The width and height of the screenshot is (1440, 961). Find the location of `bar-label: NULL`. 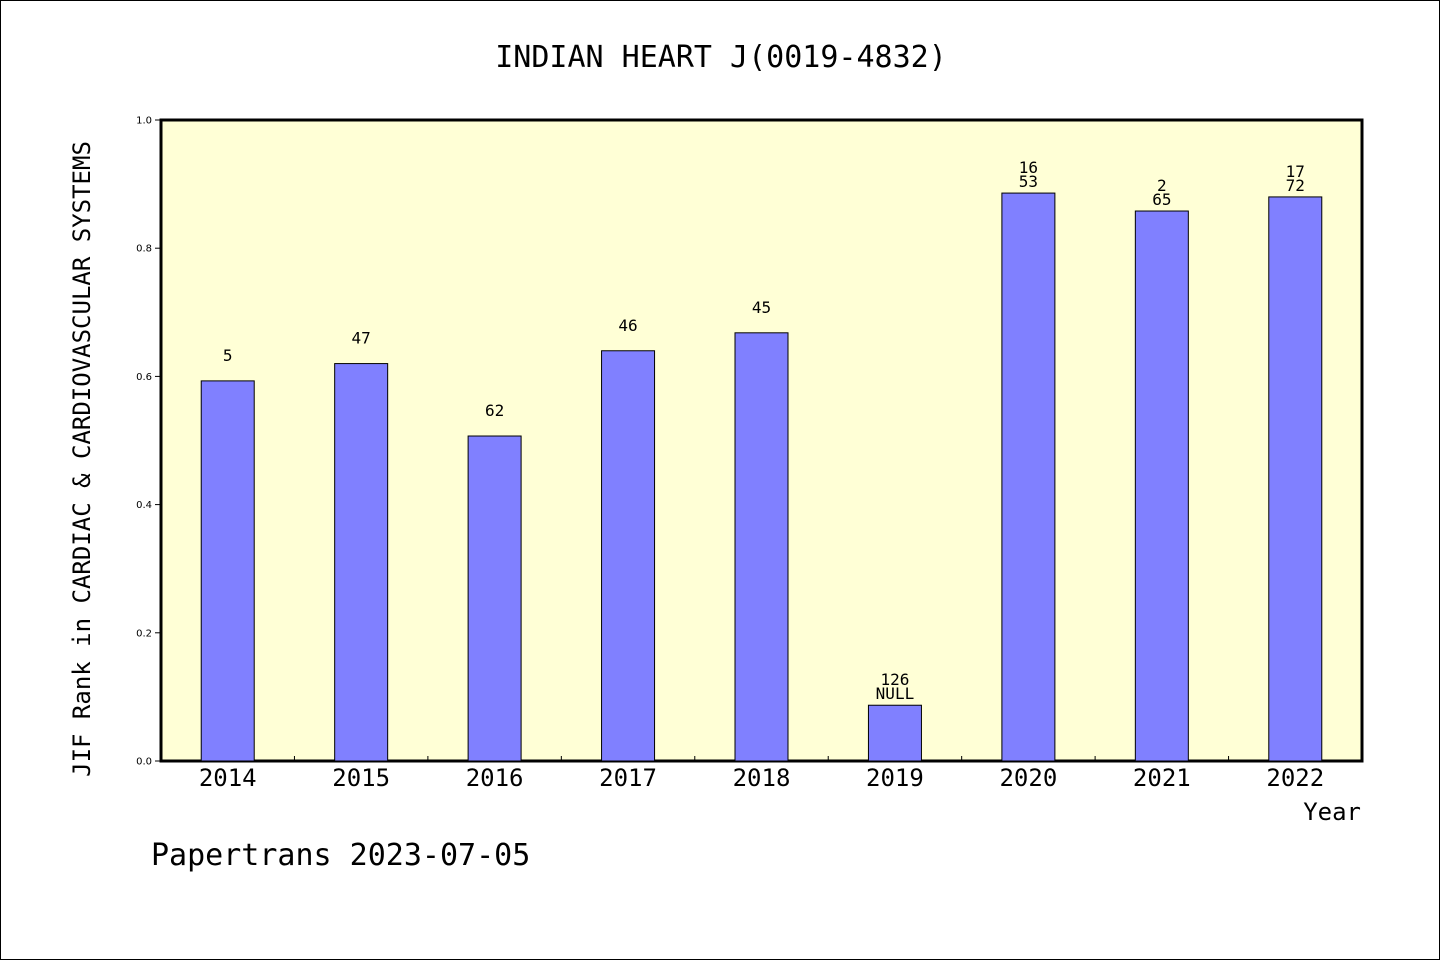

bar-label: NULL is located at coordinates (895, 693).